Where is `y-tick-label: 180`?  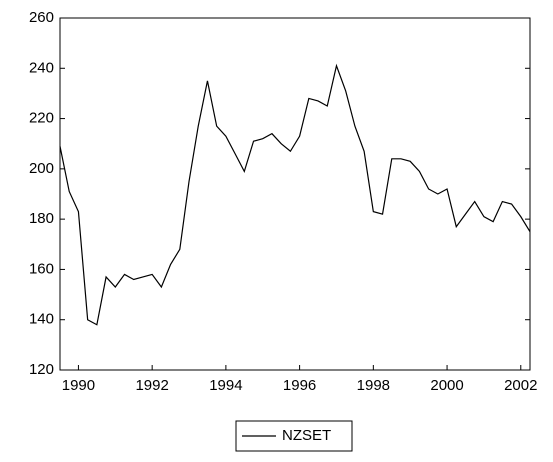 y-tick-label: 180 is located at coordinates (41, 218).